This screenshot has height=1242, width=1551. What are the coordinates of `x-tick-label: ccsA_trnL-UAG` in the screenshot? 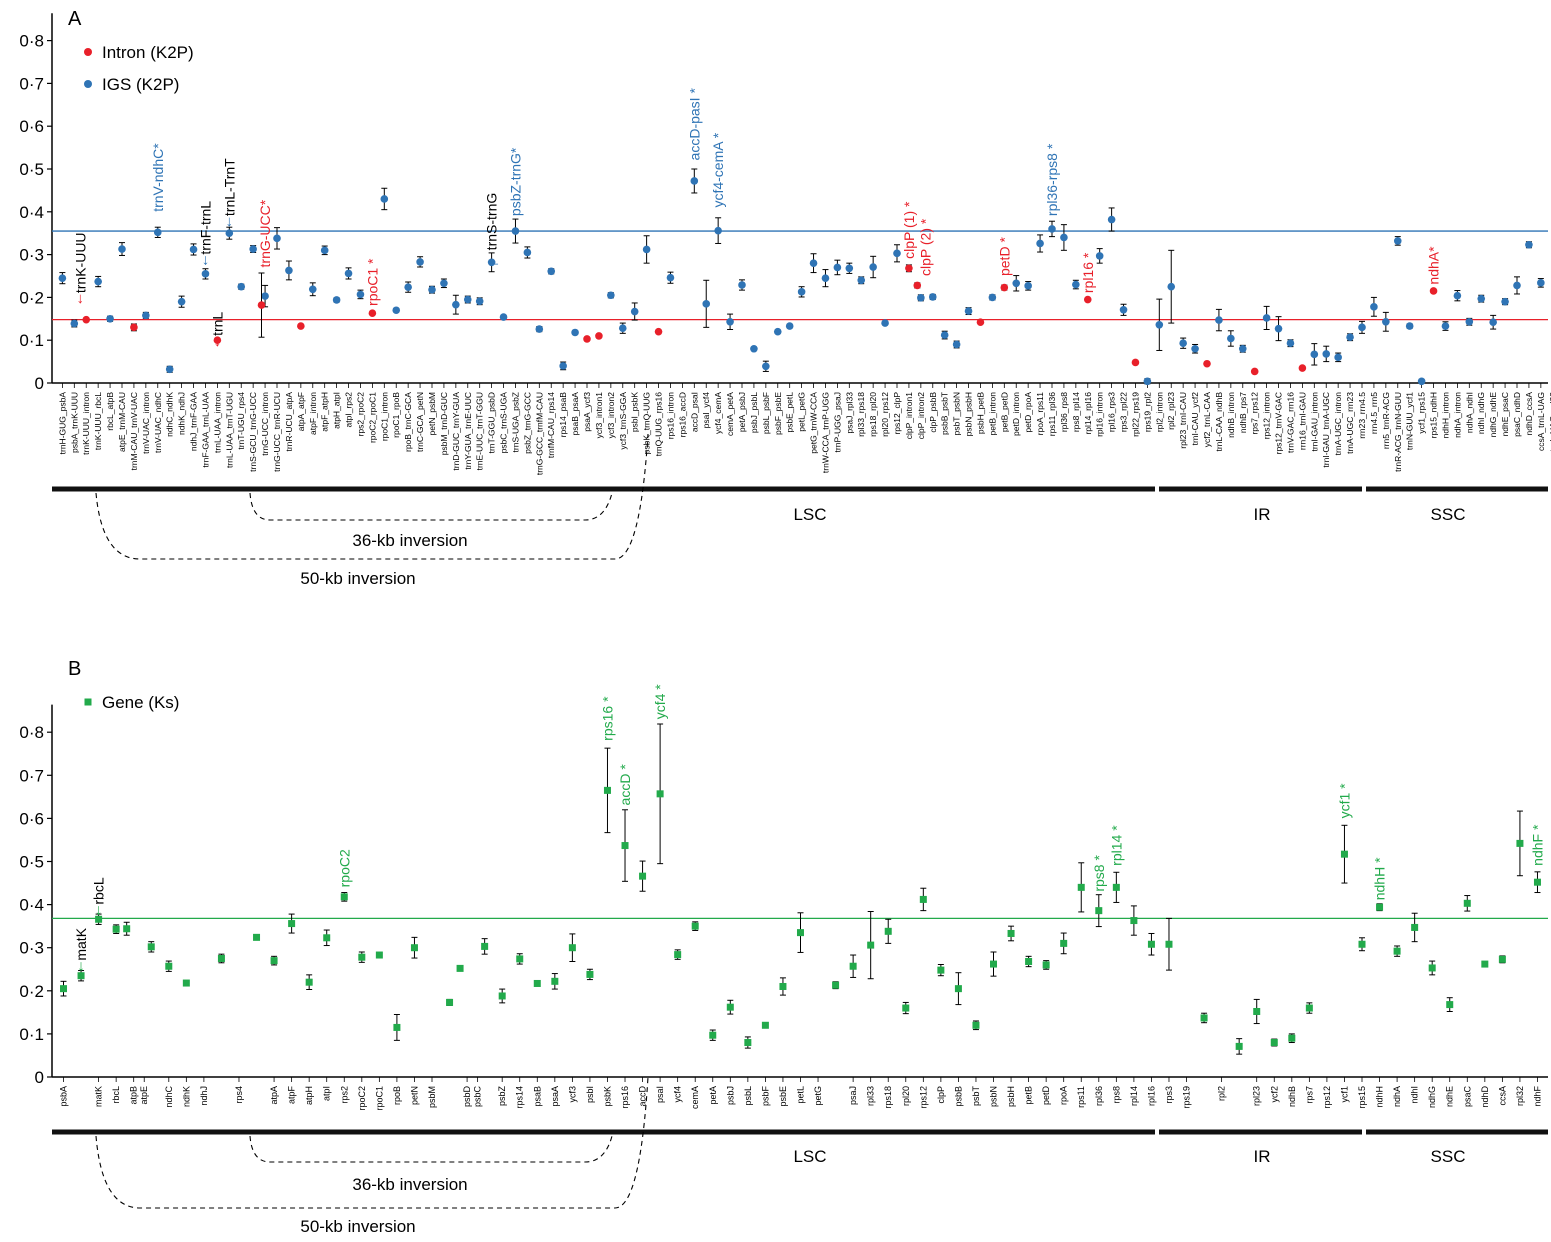 It's located at (1541, 421).